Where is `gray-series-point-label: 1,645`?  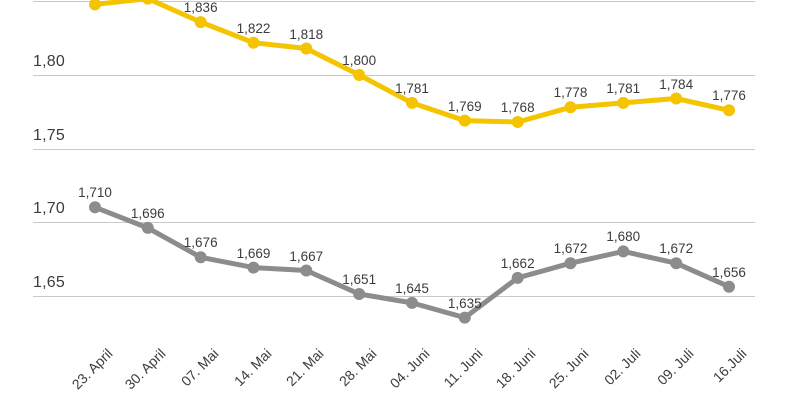 gray-series-point-label: 1,645 is located at coordinates (412, 288).